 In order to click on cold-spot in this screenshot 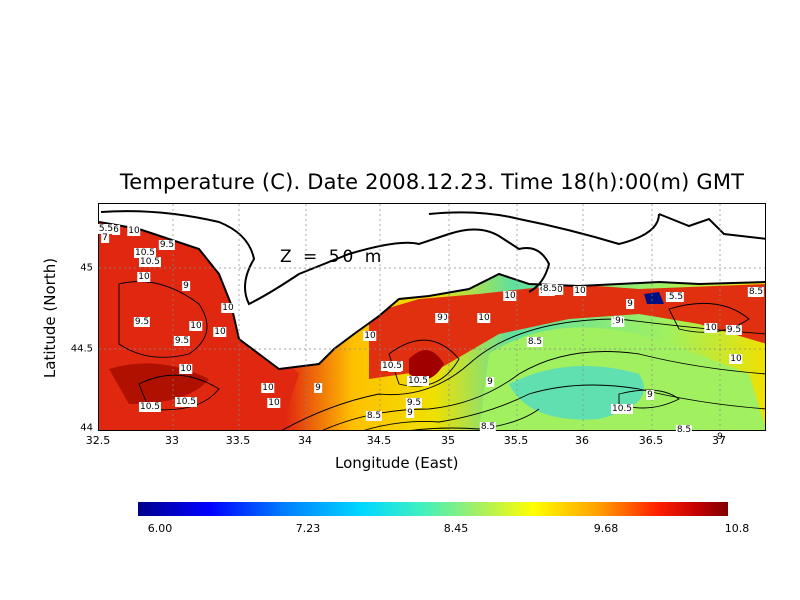, I will do `click(654, 298)`.